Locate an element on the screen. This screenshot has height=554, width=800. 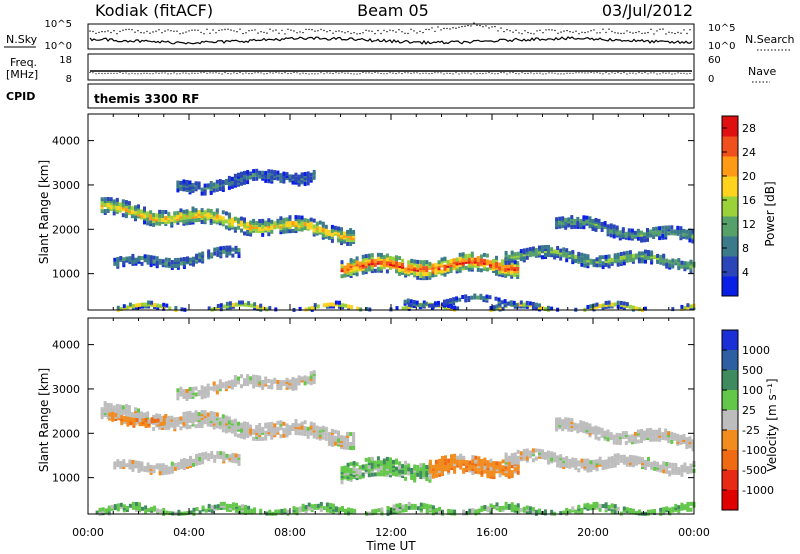
velocity-ylabel: Slant Range [km] is located at coordinates (44, 420).